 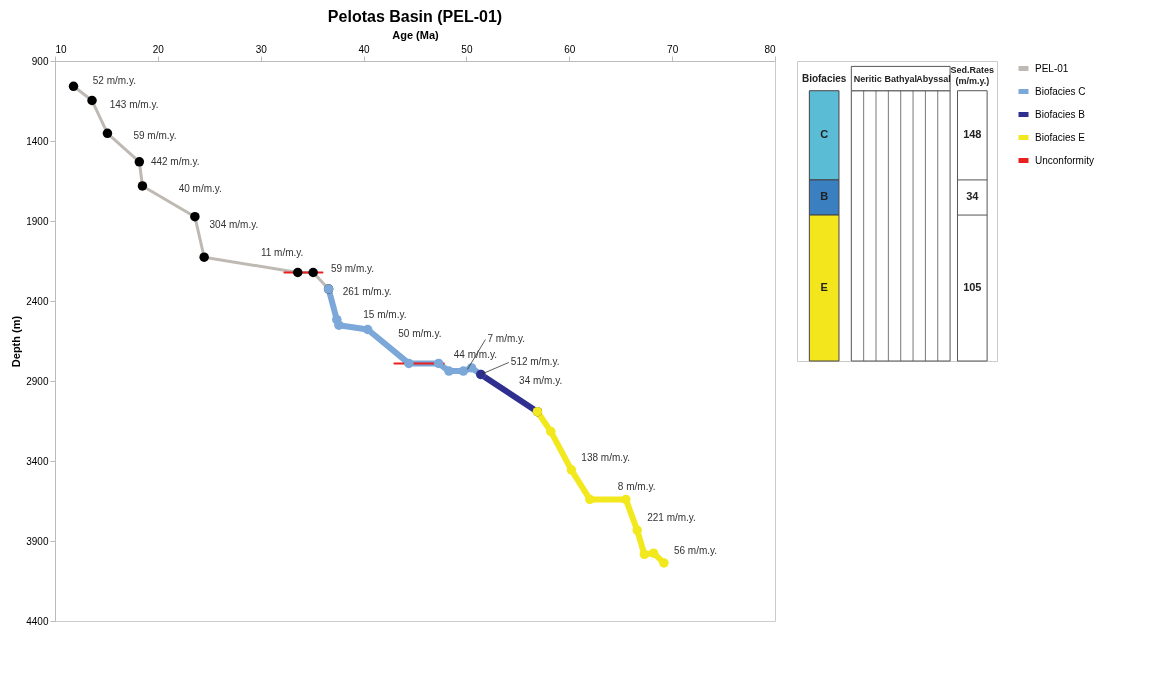 What do you see at coordinates (1060, 137) in the screenshot?
I see `legend-label: Biofacies E` at bounding box center [1060, 137].